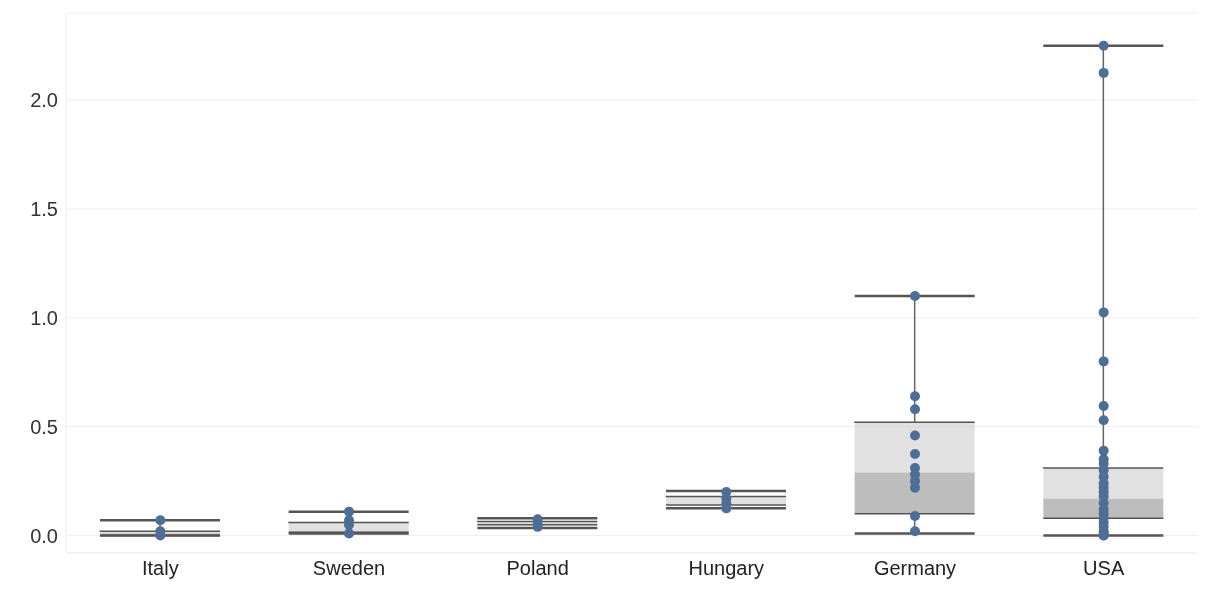  Describe the element at coordinates (537, 568) in the screenshot. I see `x-tick-label: Poland` at that location.